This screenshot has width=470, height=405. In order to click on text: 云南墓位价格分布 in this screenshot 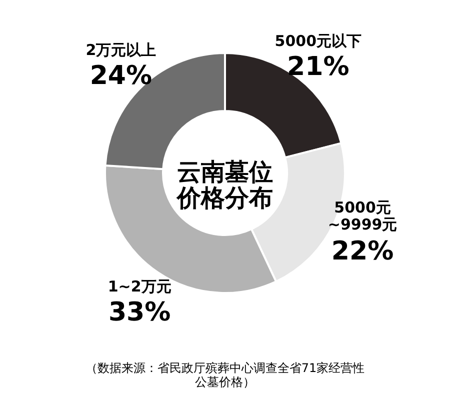, I will do `click(224, 185)`.